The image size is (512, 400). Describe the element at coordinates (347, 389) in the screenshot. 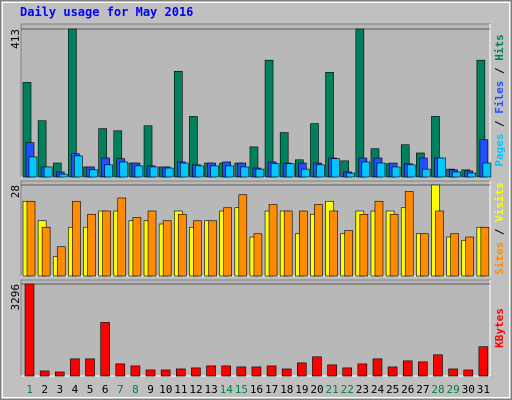

I see `x-tick-label: 22` at that location.